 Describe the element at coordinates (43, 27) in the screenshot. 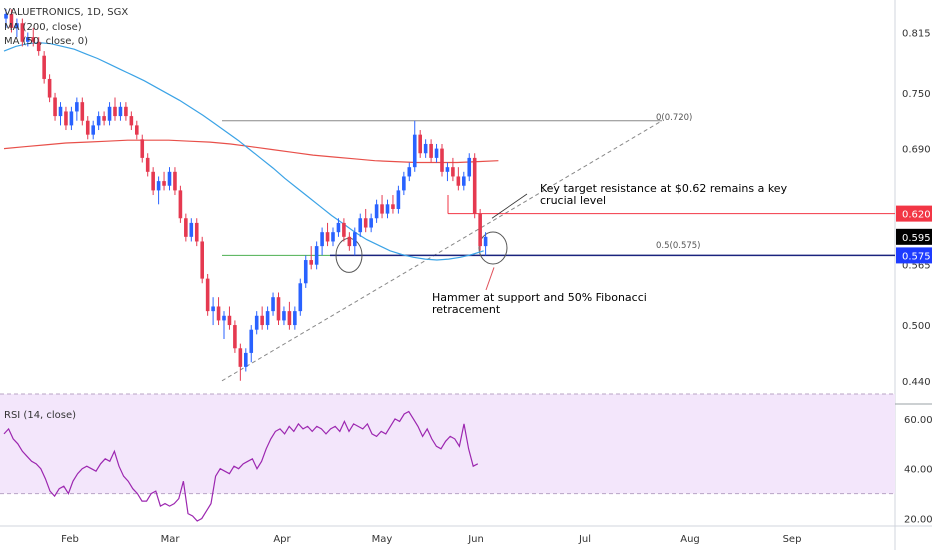

I see `ma200-legend: MA (200, close)` at that location.